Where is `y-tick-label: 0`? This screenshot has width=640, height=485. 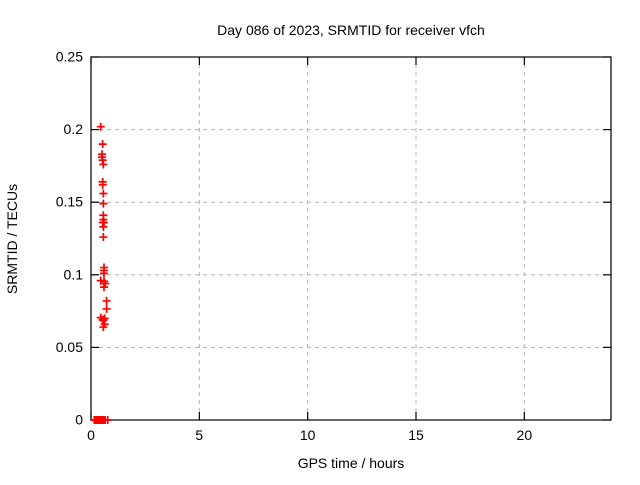
y-tick-label: 0 is located at coordinates (79, 419).